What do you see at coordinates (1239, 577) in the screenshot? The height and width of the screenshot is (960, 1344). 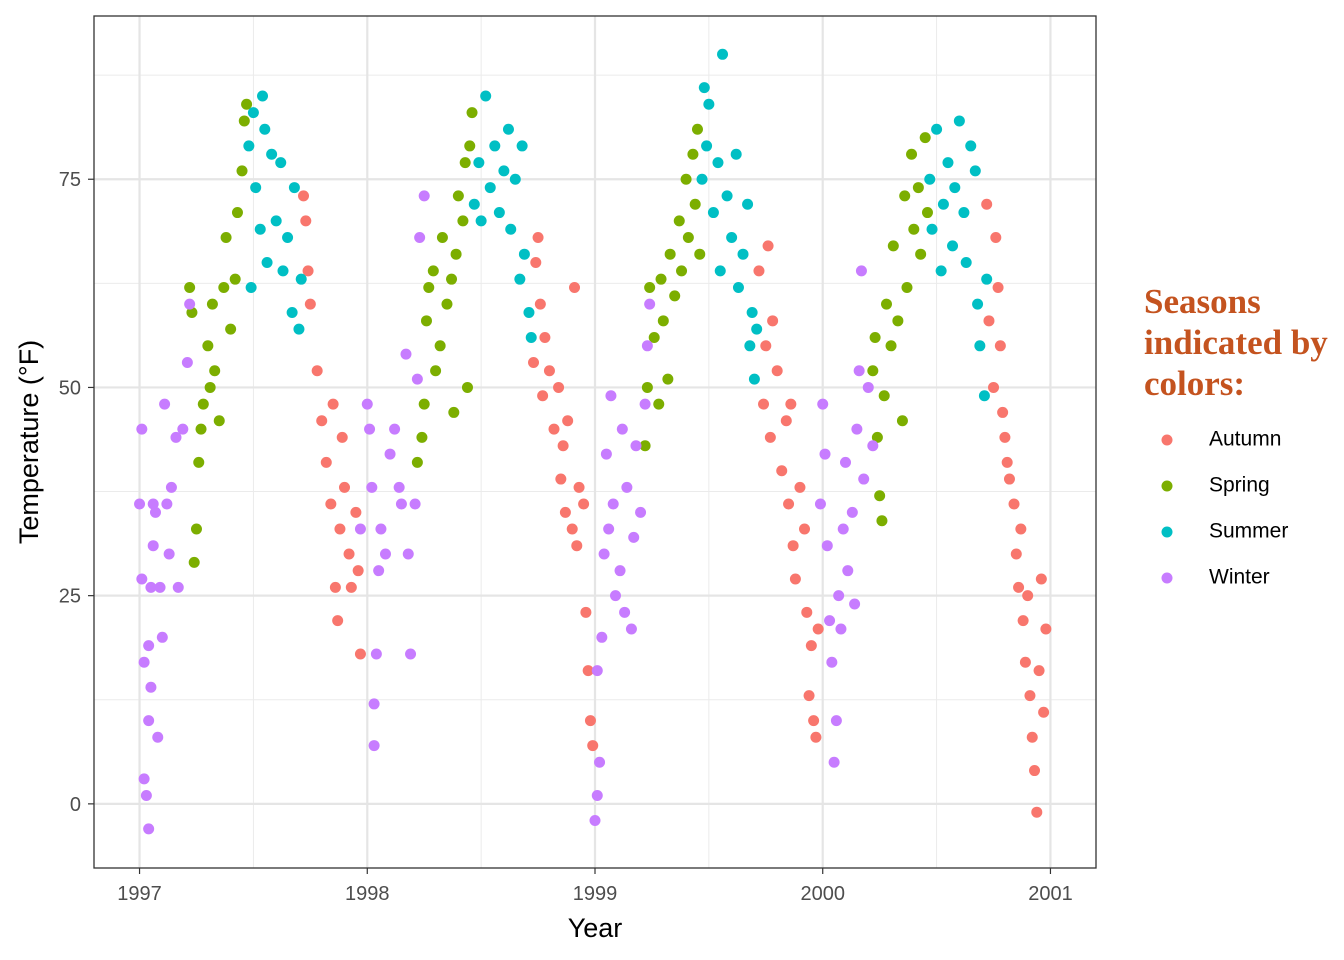 I see `legend-label: Winter` at bounding box center [1239, 577].